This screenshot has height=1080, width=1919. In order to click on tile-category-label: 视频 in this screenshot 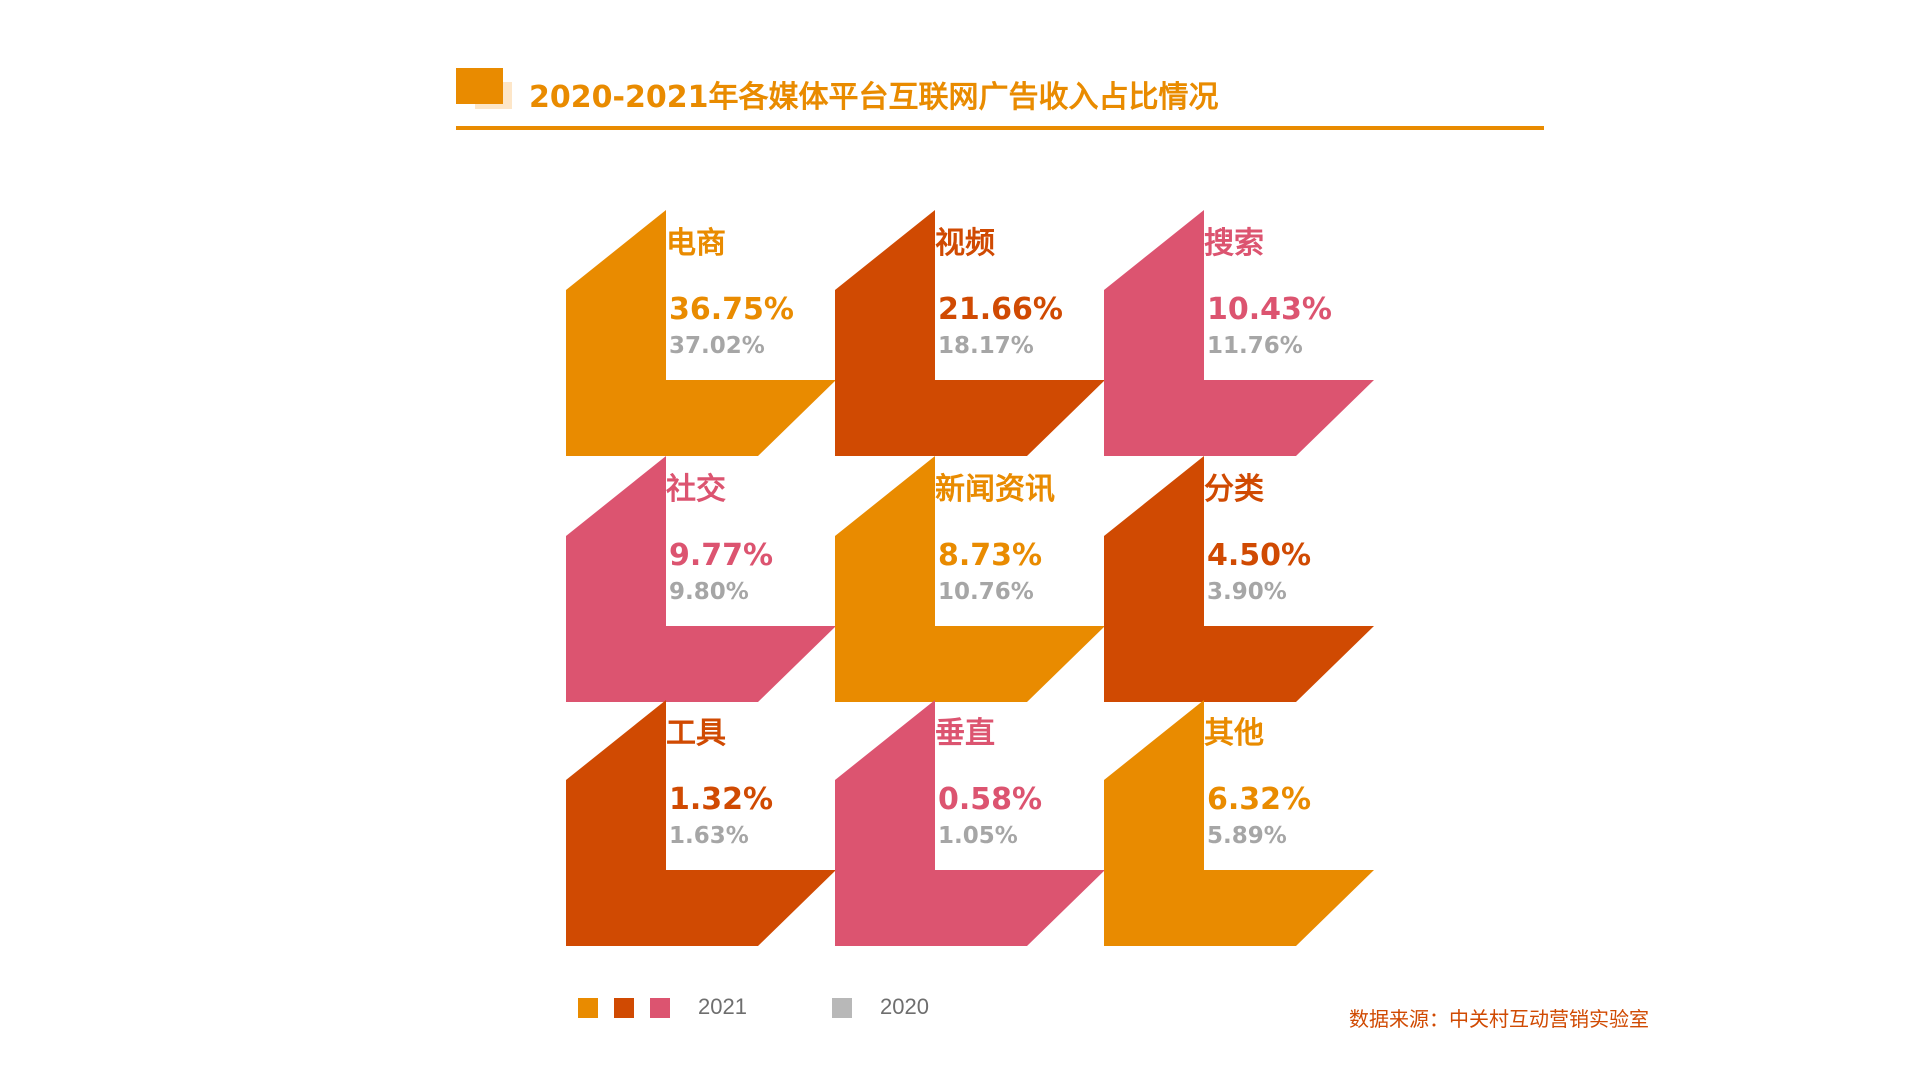, I will do `click(965, 243)`.